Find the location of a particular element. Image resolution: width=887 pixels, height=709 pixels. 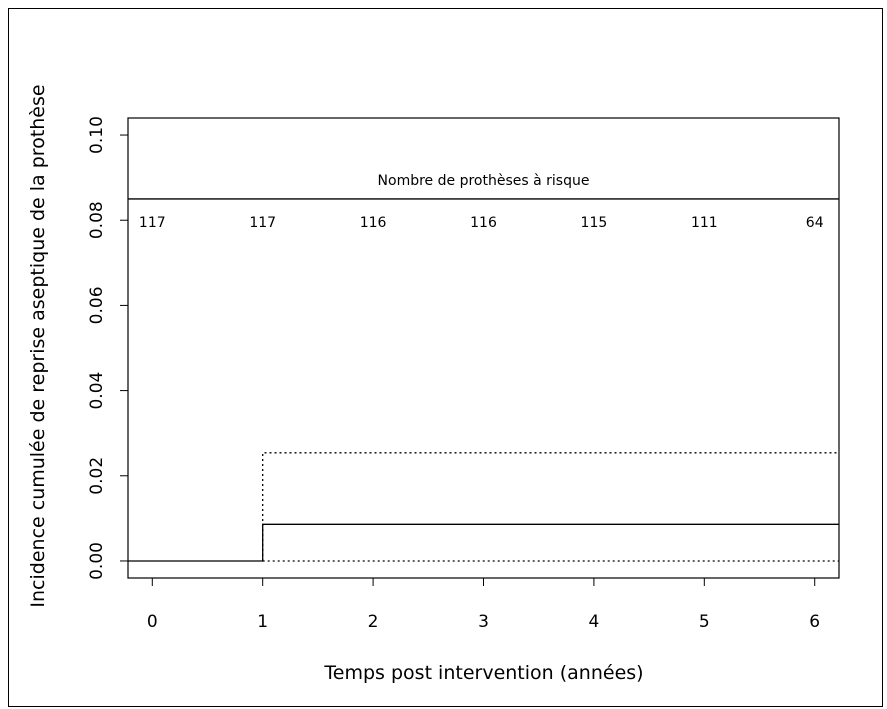

x-axis: 0 1 2 3 4 5 6 is located at coordinates (483, 605).